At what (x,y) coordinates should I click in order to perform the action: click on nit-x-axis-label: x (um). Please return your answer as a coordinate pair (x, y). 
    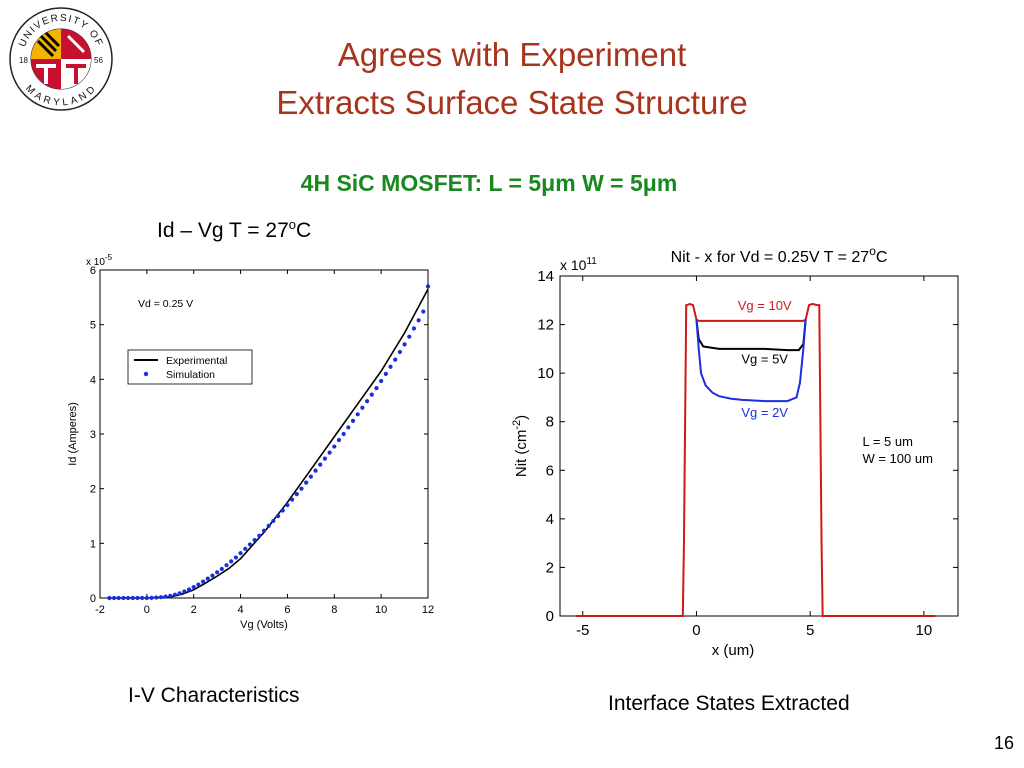
    Looking at the image, I should click on (733, 650).